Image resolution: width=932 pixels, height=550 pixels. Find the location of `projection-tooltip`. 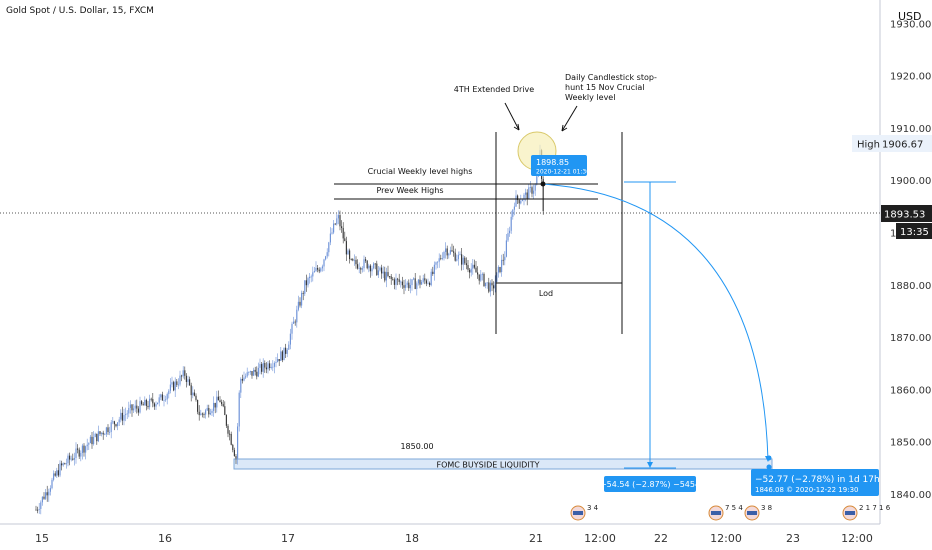

projection-tooltip is located at coordinates (815, 482).